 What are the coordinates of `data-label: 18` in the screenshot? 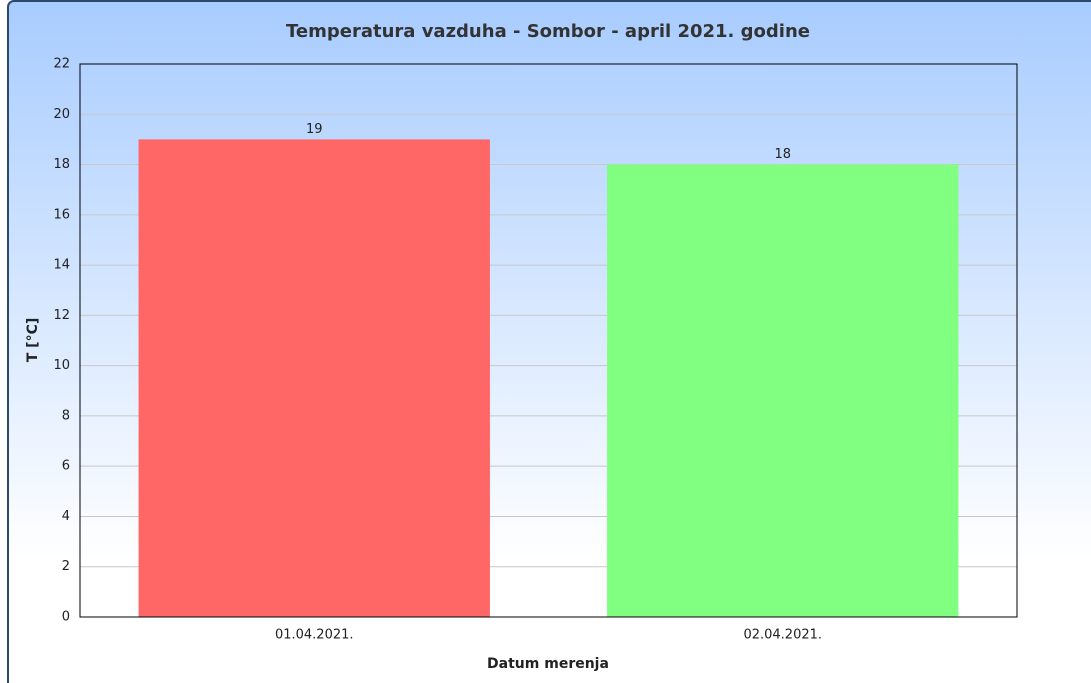 It's located at (782, 154).